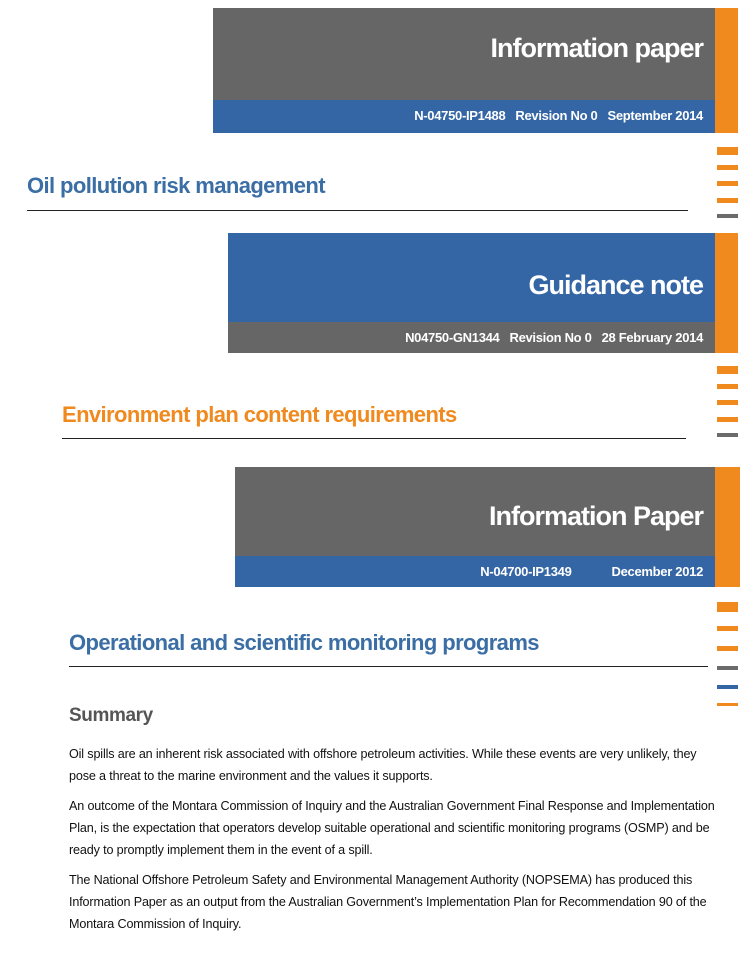 The image size is (755, 956). Describe the element at coordinates (259, 414) in the screenshot. I see `document-title: Environment plan content requirements` at that location.